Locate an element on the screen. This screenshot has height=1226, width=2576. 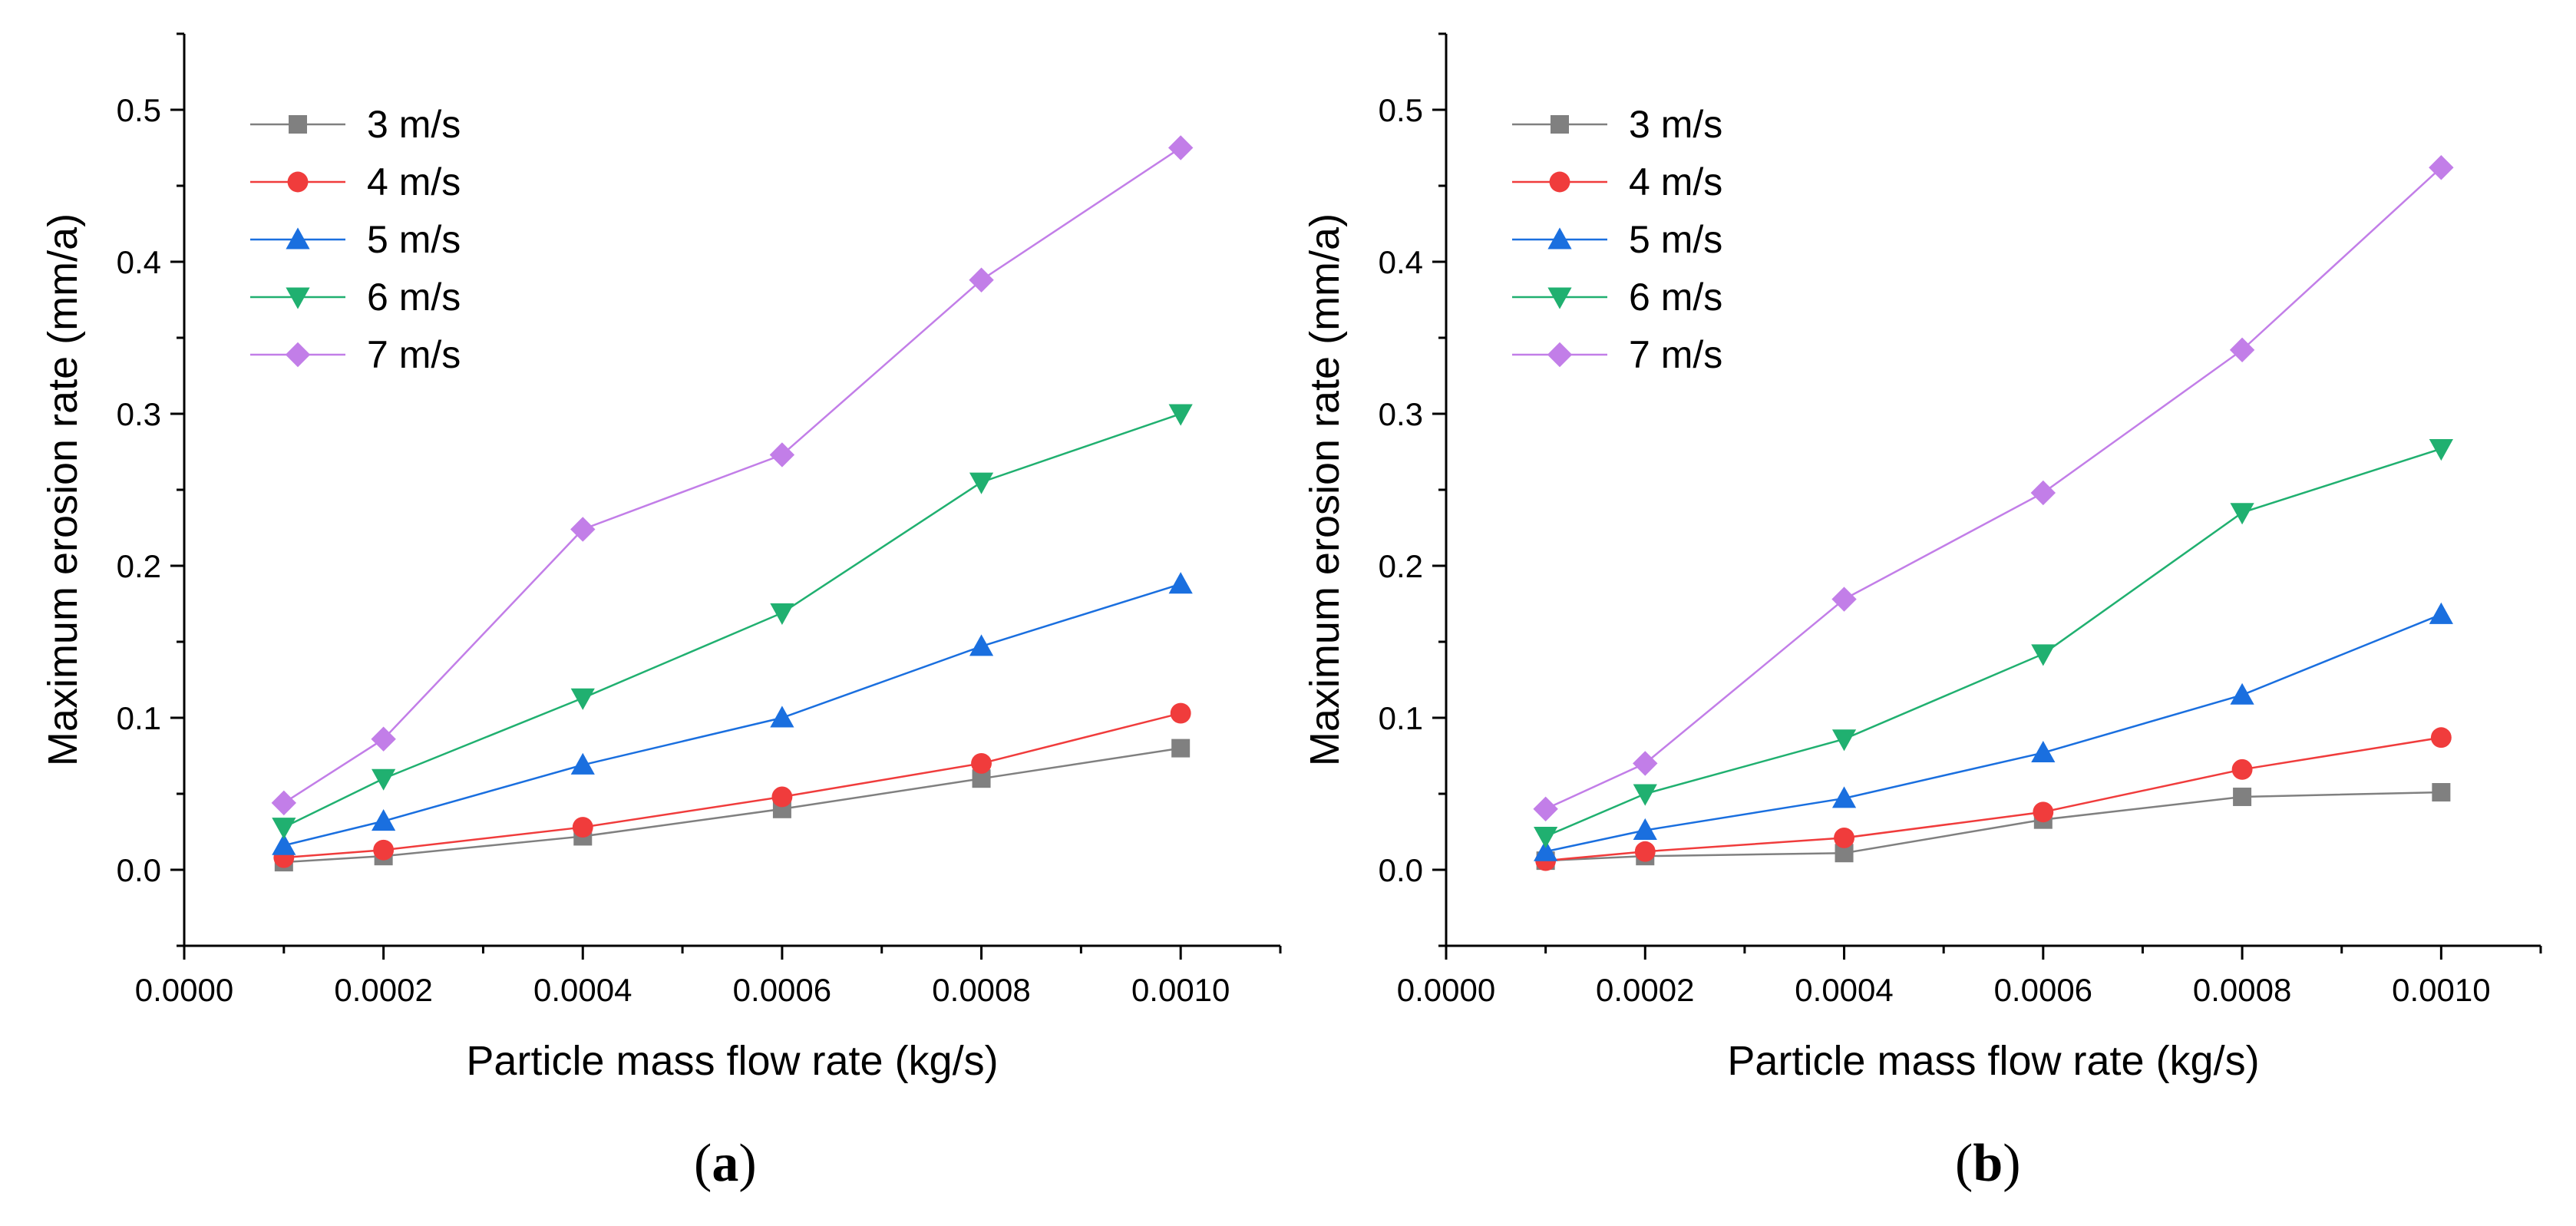
panel-label: (a) is located at coordinates (725, 1163).